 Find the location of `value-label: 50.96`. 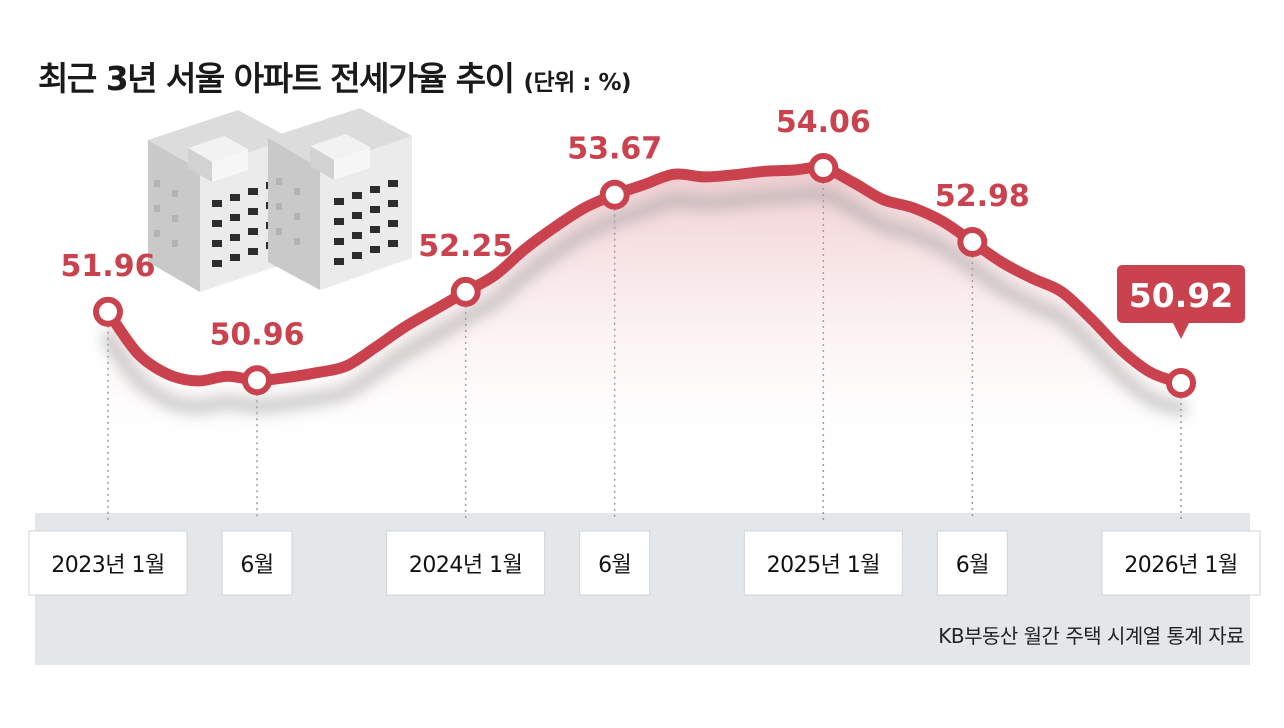

value-label: 50.96 is located at coordinates (257, 334).